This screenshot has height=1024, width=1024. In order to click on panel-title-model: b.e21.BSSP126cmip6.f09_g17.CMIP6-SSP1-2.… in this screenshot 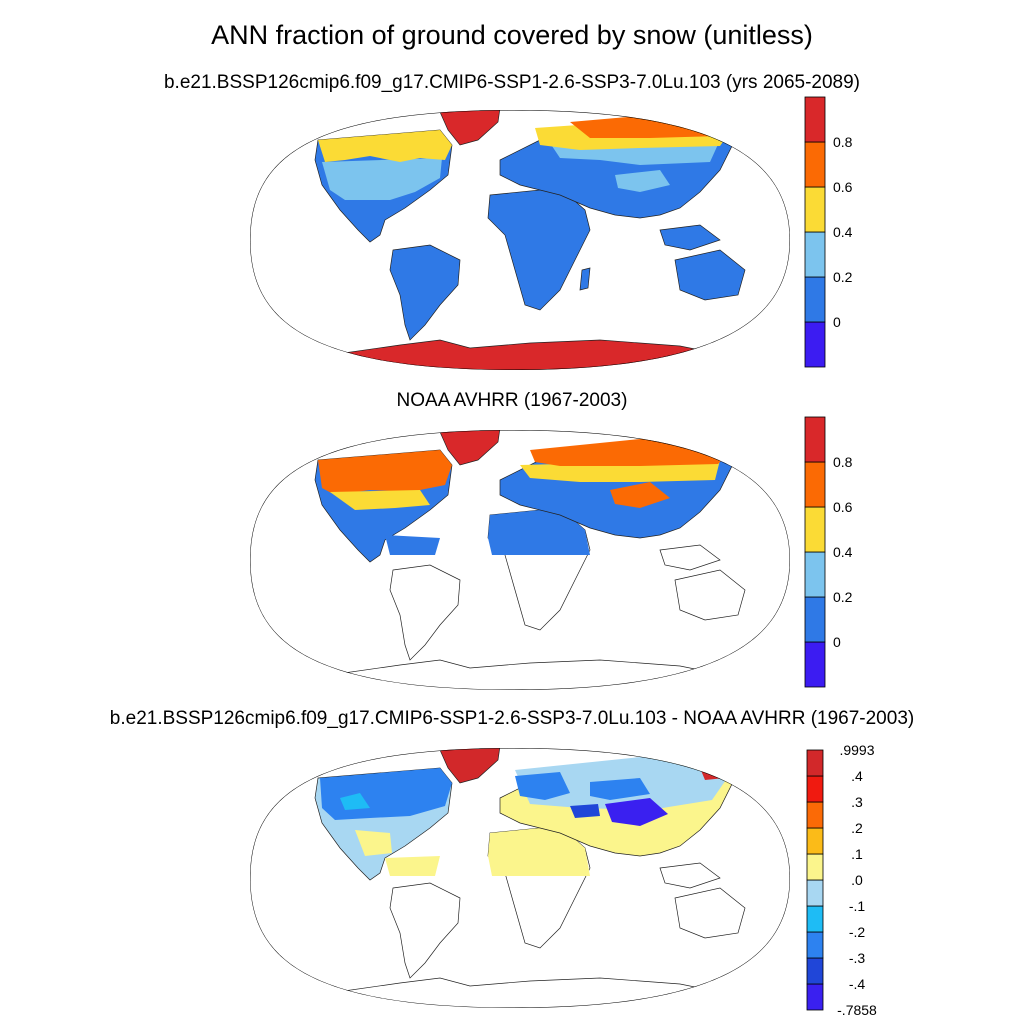, I will do `click(512, 82)`.